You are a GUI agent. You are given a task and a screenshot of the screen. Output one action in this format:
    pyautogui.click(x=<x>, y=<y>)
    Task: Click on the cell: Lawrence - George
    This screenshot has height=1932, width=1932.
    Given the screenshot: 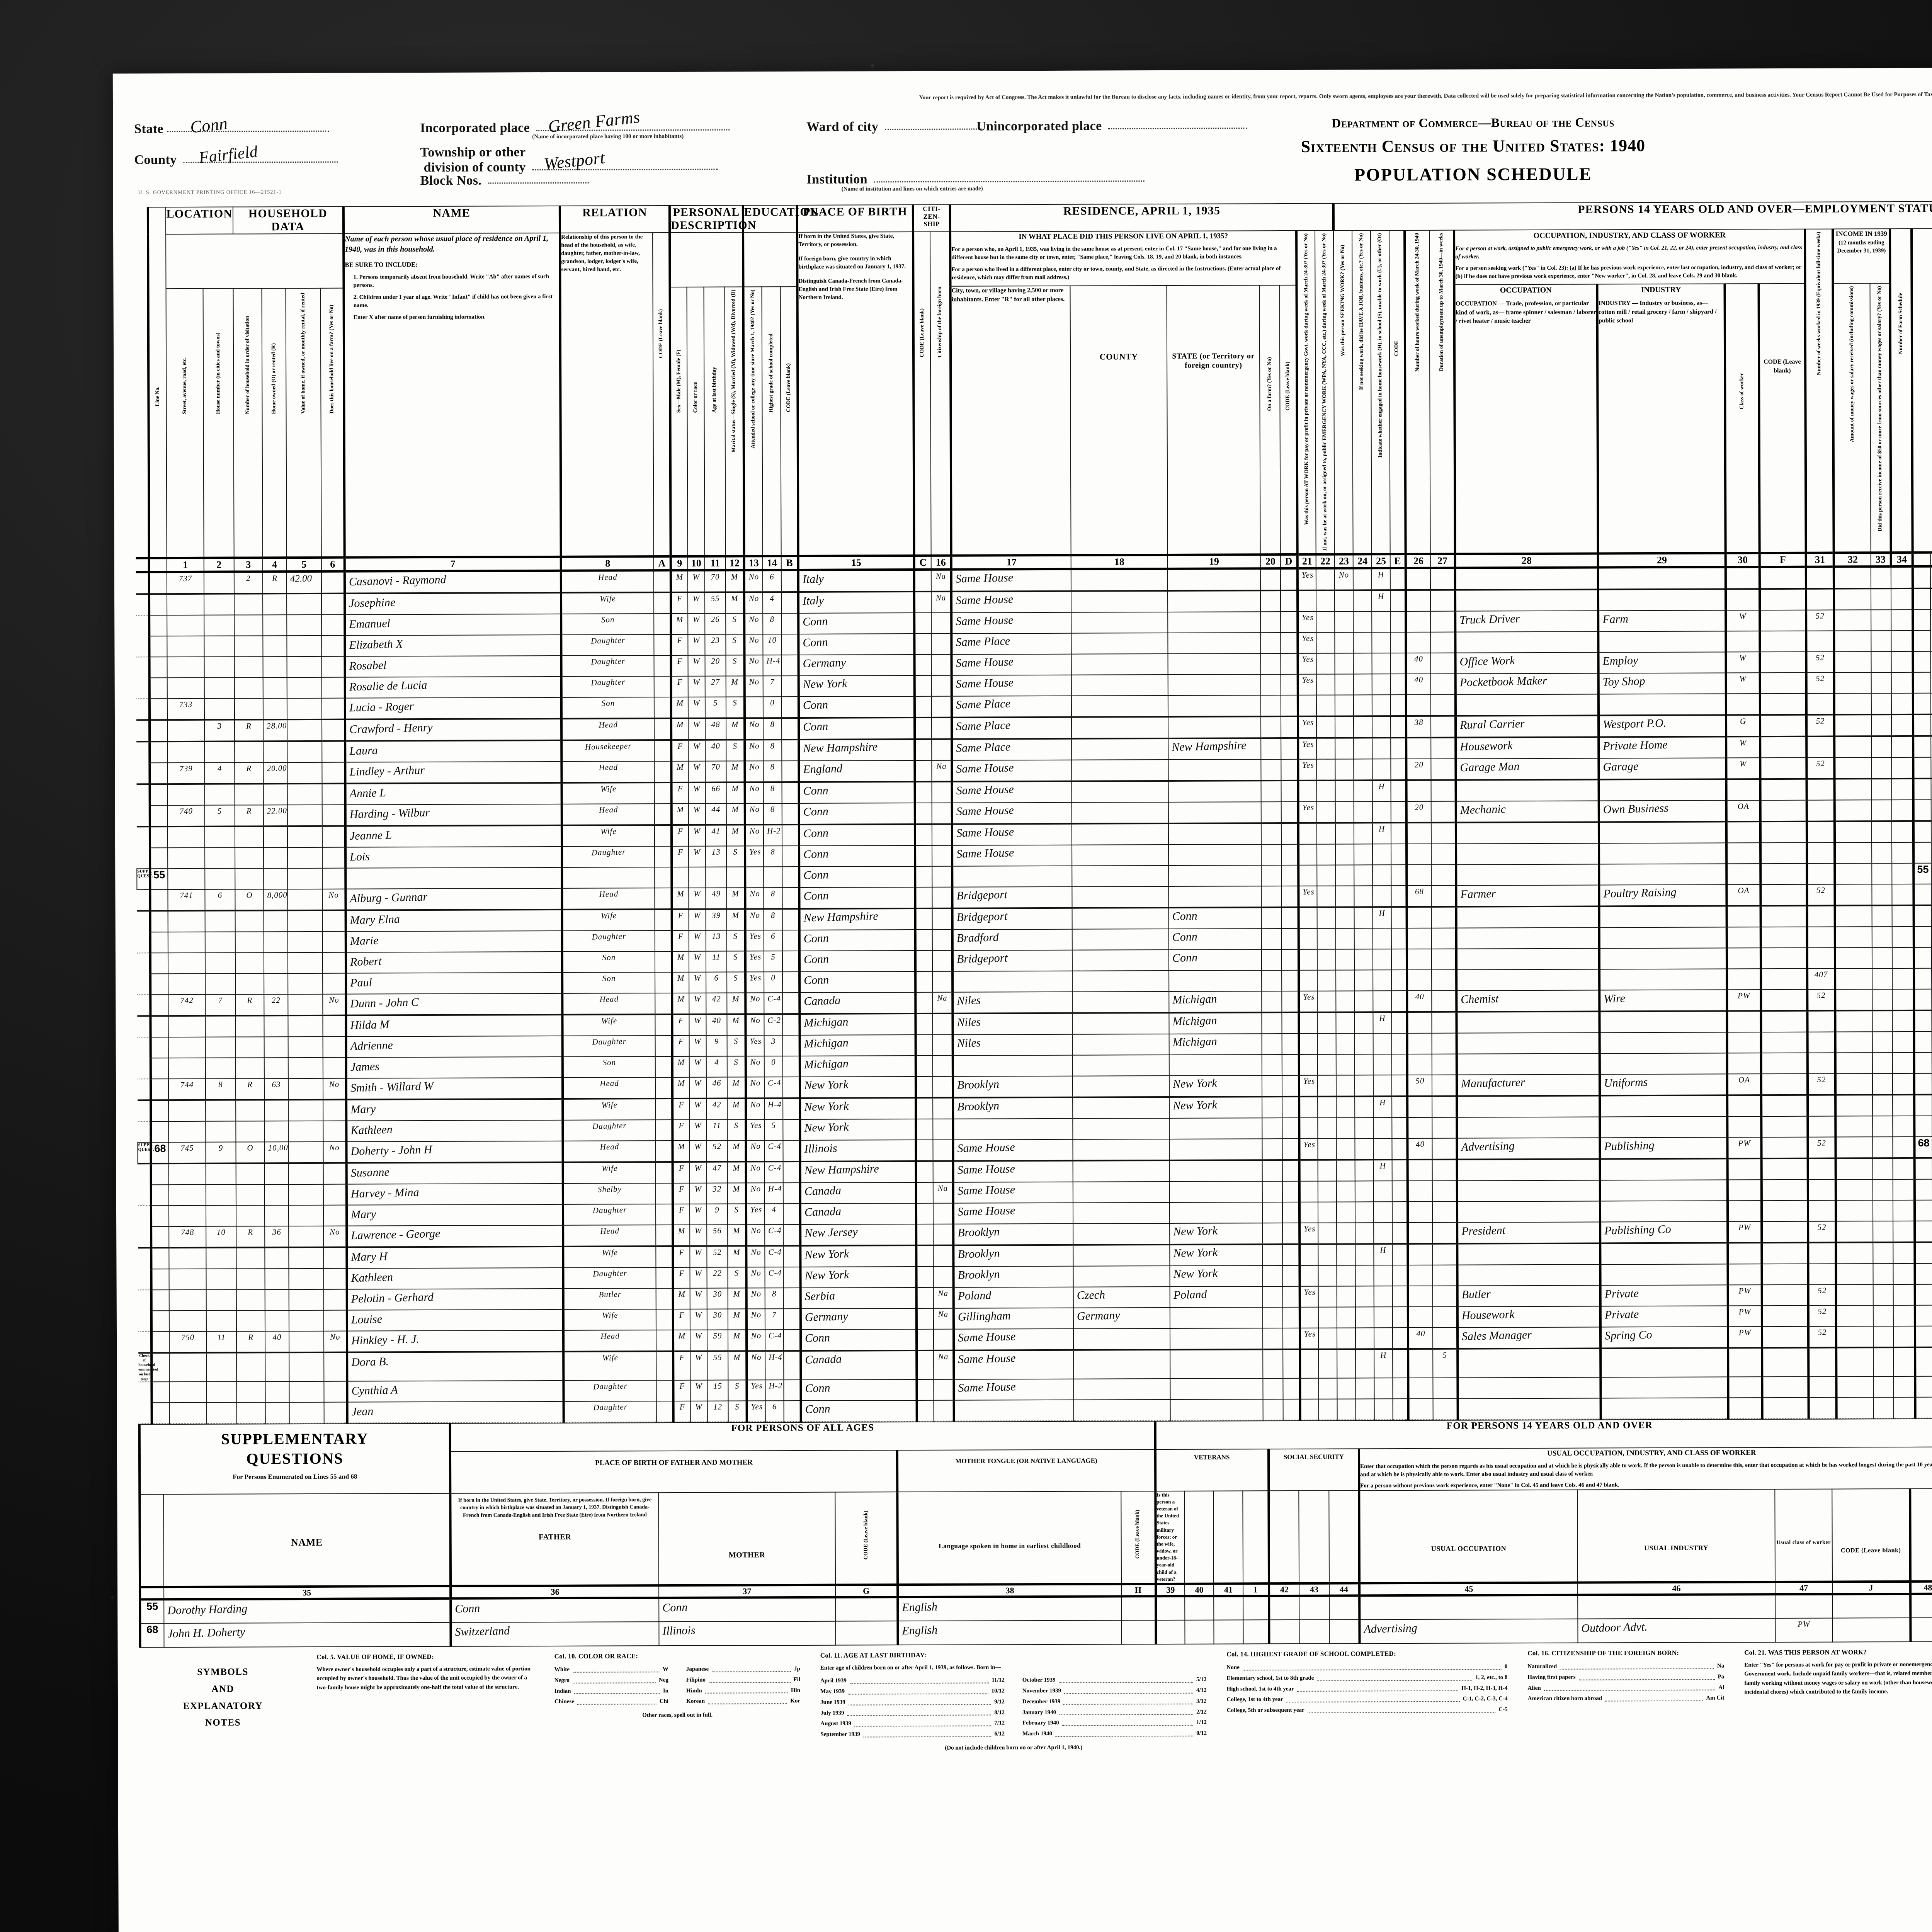 What is the action you would take?
    pyautogui.click(x=455, y=1236)
    